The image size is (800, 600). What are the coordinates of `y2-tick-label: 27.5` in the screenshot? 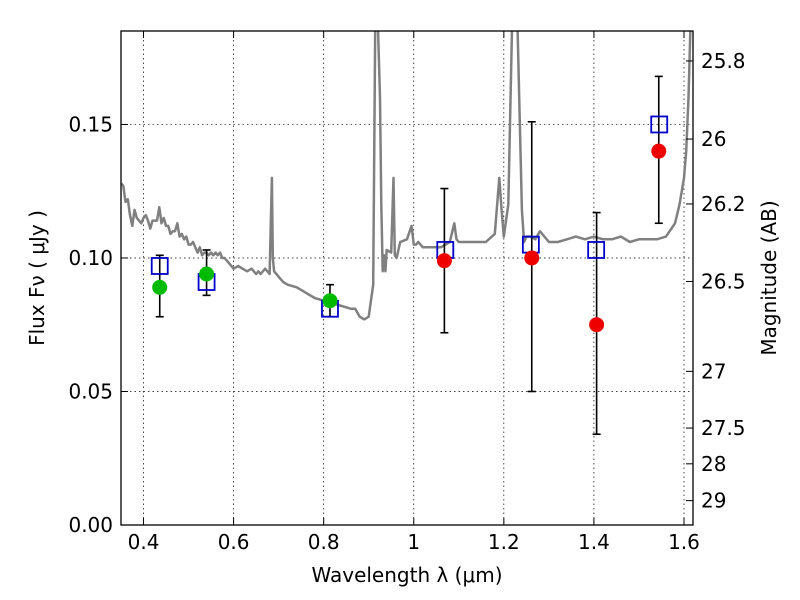 It's located at (723, 428).